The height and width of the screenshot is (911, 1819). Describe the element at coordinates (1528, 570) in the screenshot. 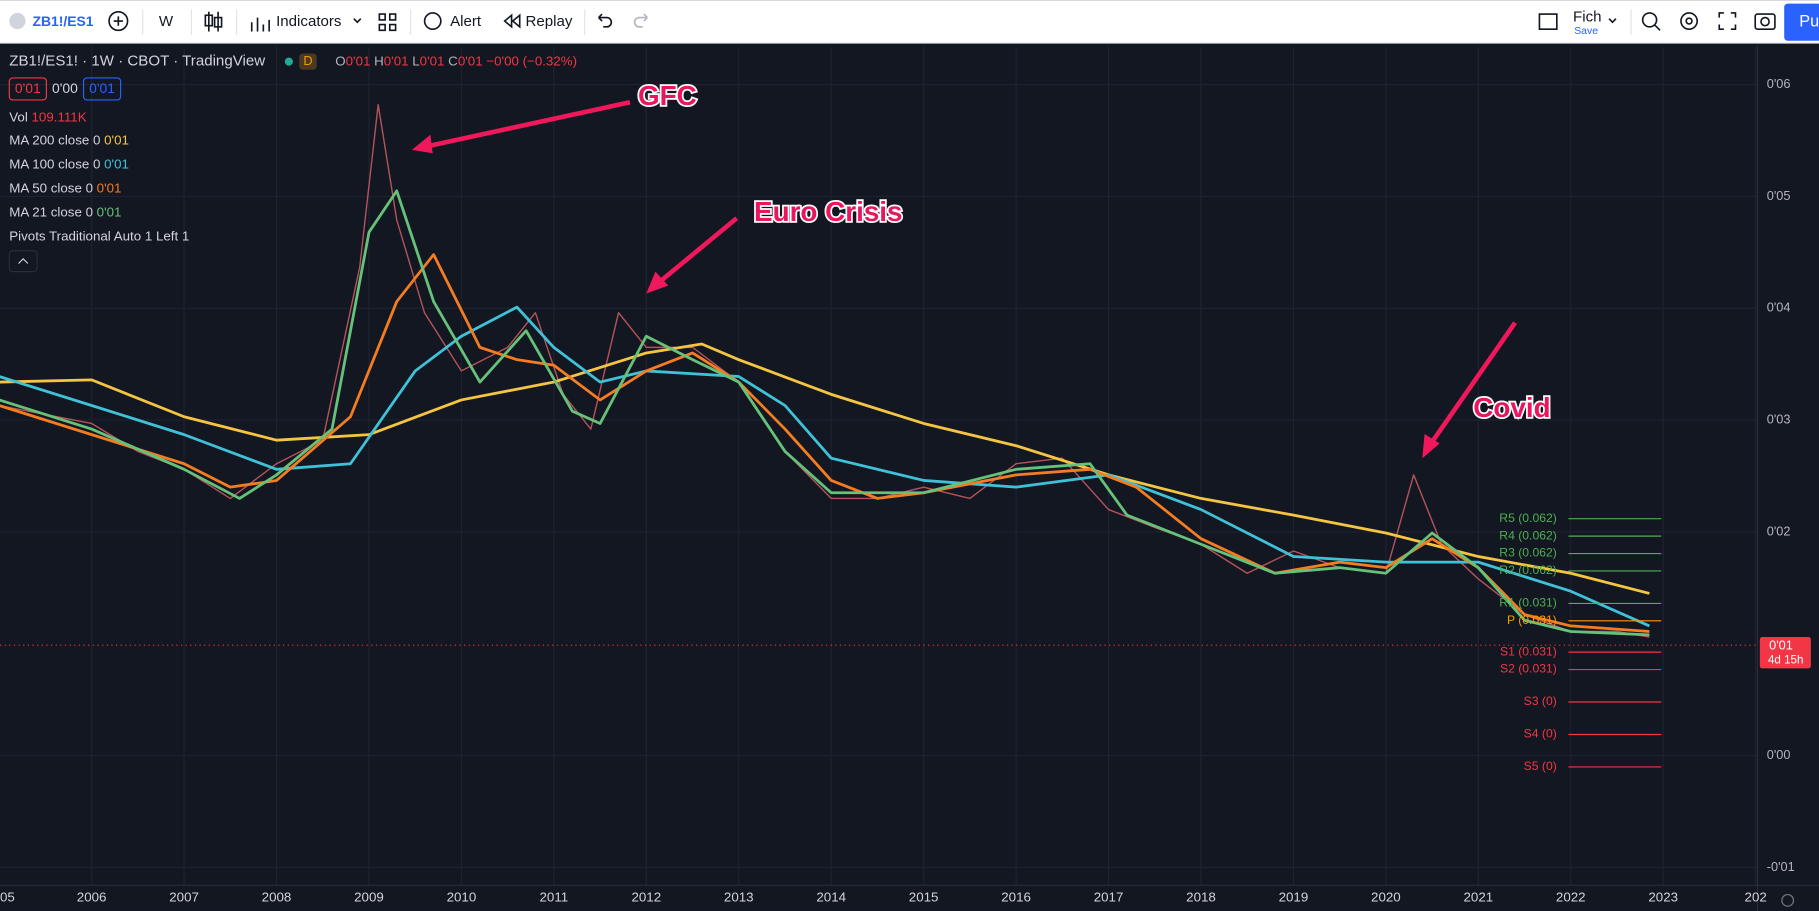

I see `pivot-label: R2 (0.062)` at that location.